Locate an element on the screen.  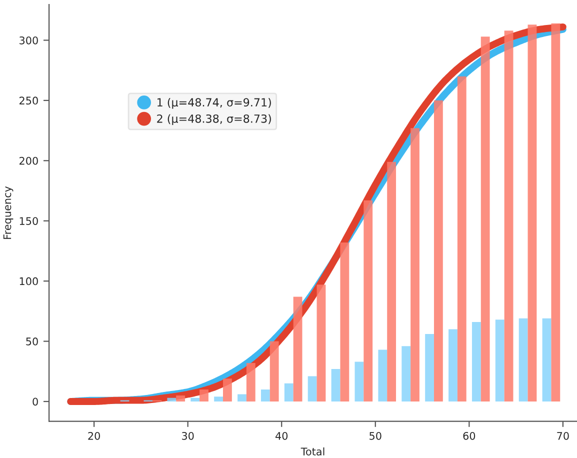
x-tick-label: 70 is located at coordinates (563, 436).